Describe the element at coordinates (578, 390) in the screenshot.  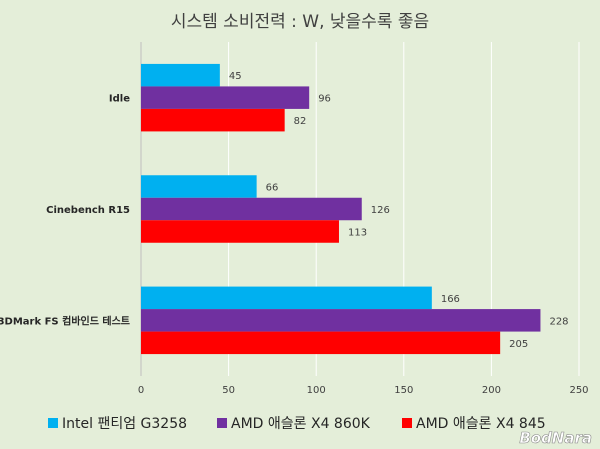
I see `x-tick-label: 250` at that location.